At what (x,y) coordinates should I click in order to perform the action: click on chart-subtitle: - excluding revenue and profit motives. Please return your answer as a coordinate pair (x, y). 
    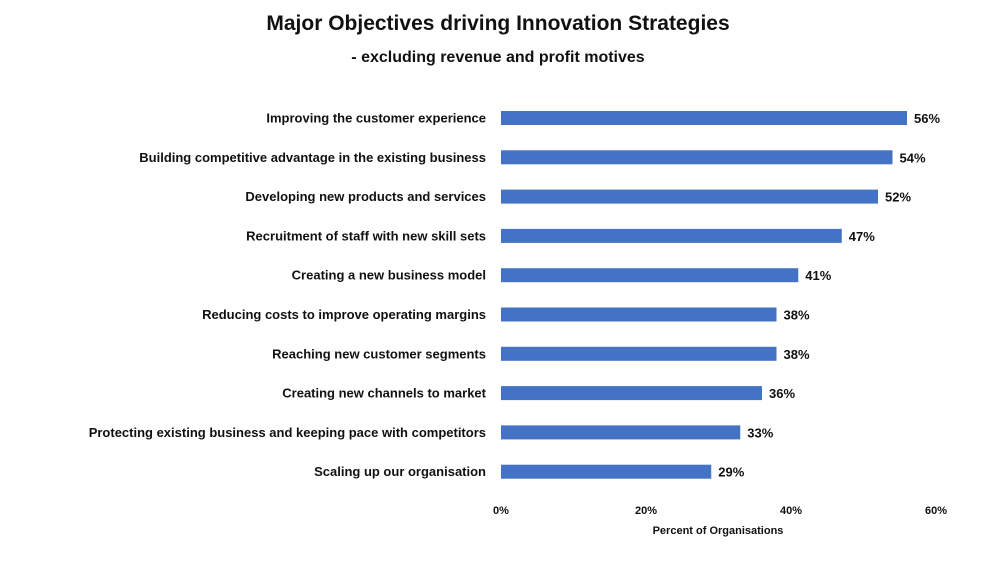
    Looking at the image, I should click on (498, 57).